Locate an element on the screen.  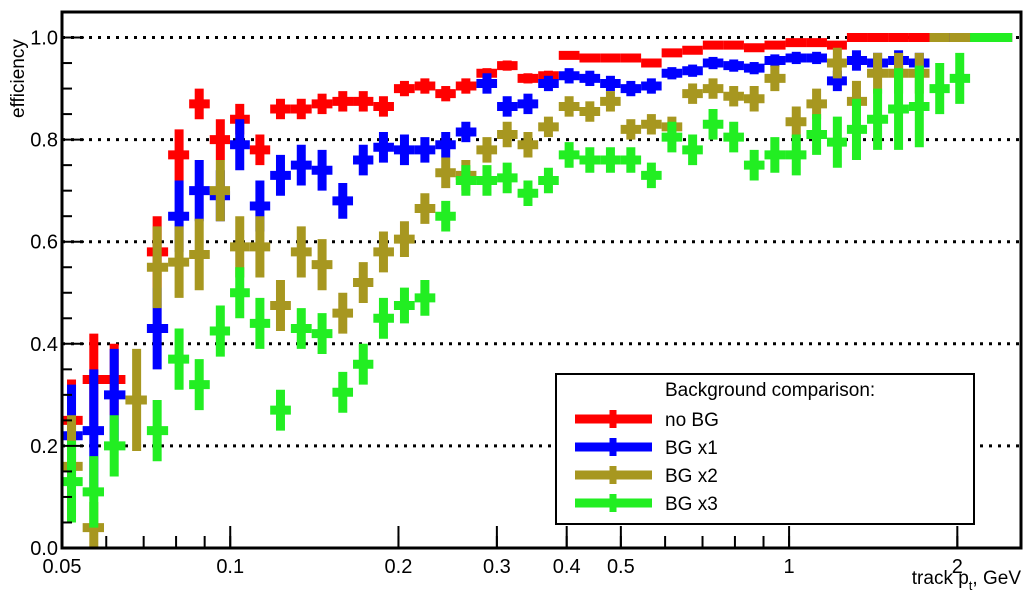
x-tick-label: 0.3 is located at coordinates (497, 567).